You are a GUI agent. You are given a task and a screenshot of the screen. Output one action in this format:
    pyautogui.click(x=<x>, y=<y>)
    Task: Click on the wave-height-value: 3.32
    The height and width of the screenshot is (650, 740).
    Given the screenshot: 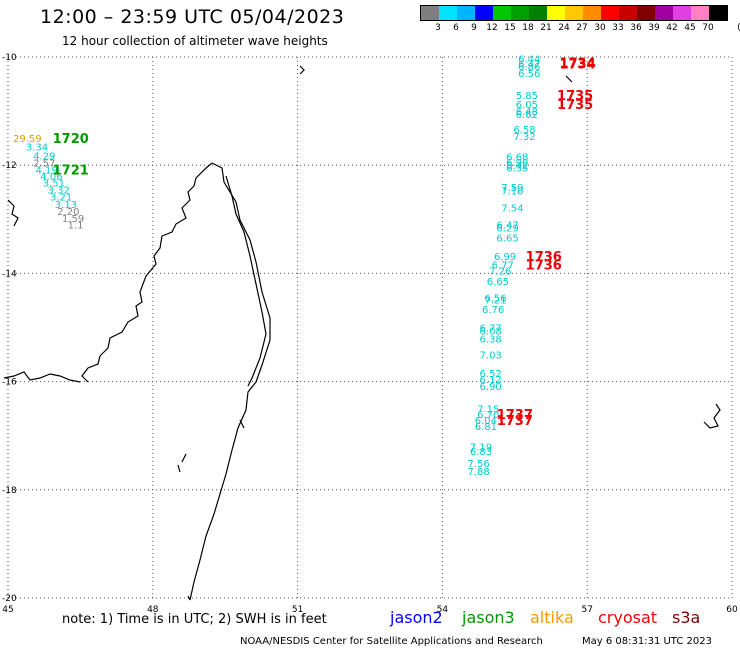 What is the action you would take?
    pyautogui.click(x=59, y=191)
    